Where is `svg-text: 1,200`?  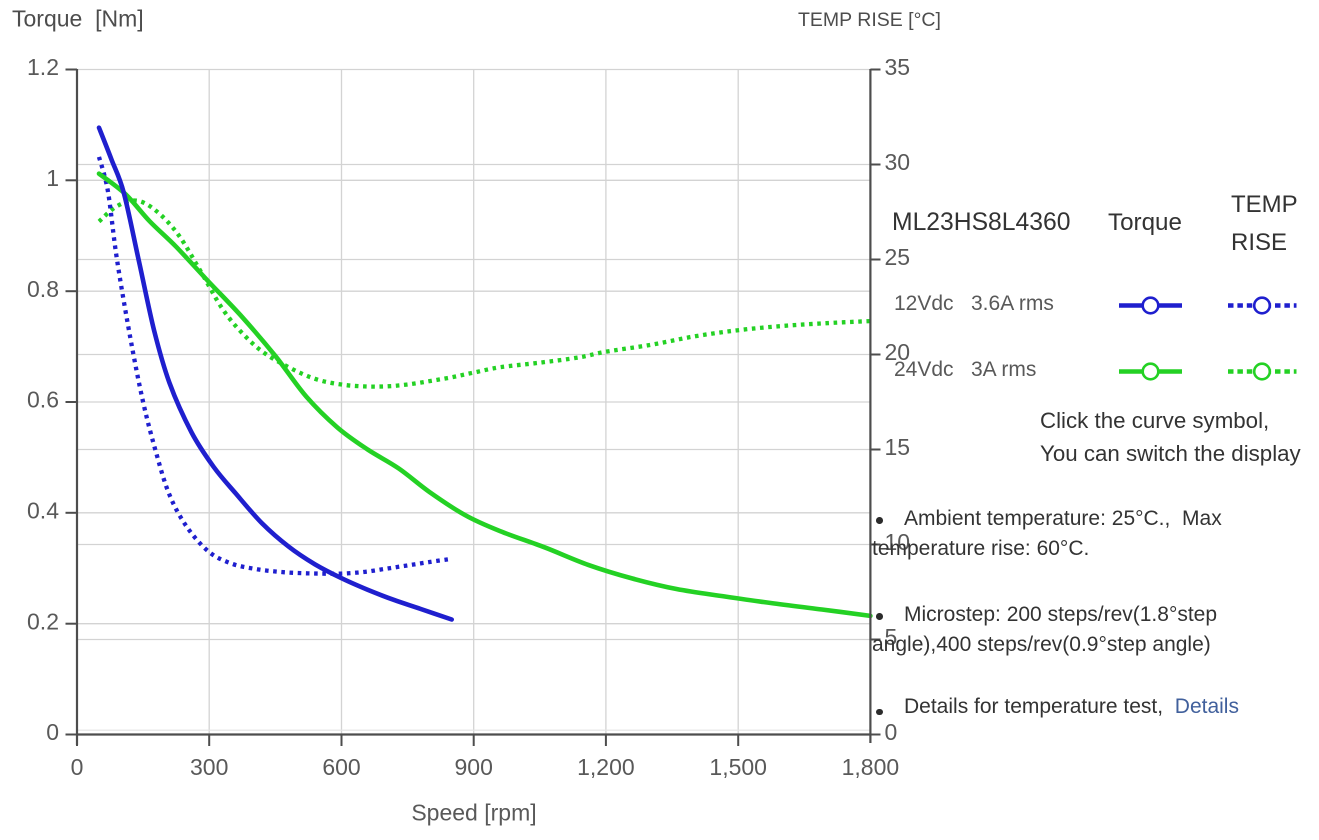 svg-text: 1,200 is located at coordinates (606, 767).